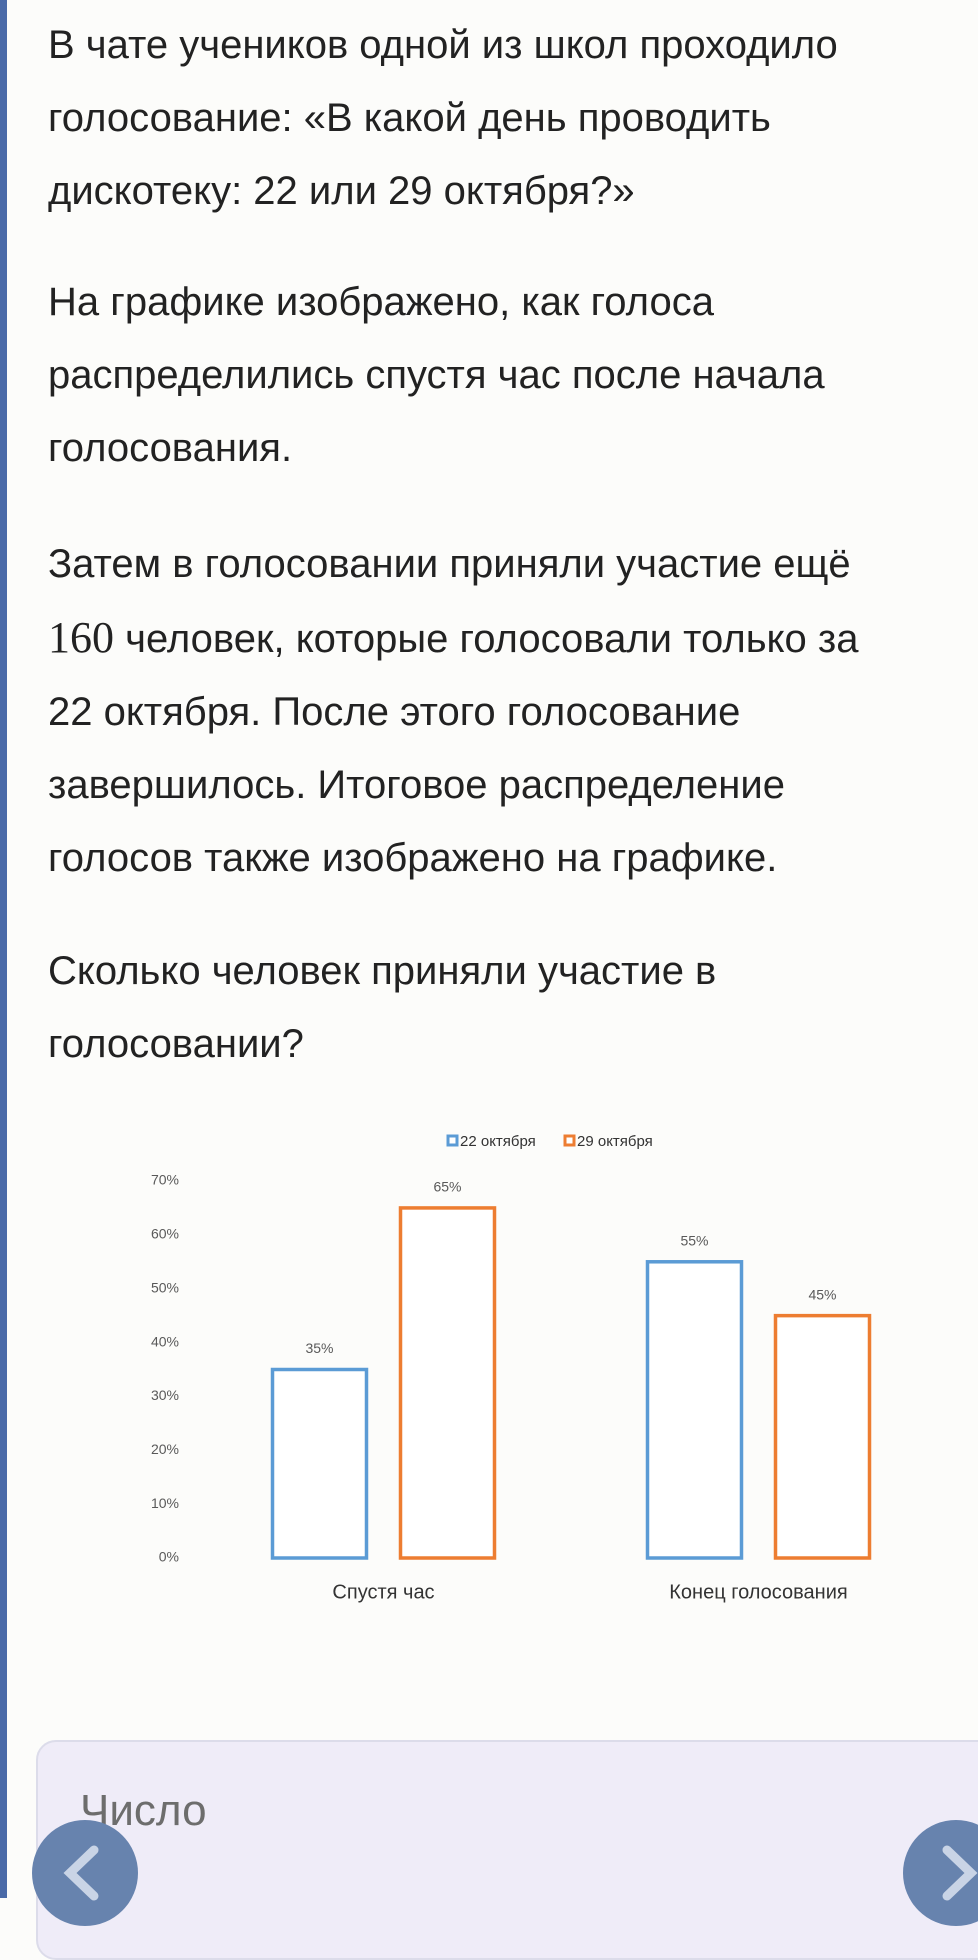  What do you see at coordinates (413, 858) in the screenshot?
I see `text-line: голосов также изображено на графике.` at bounding box center [413, 858].